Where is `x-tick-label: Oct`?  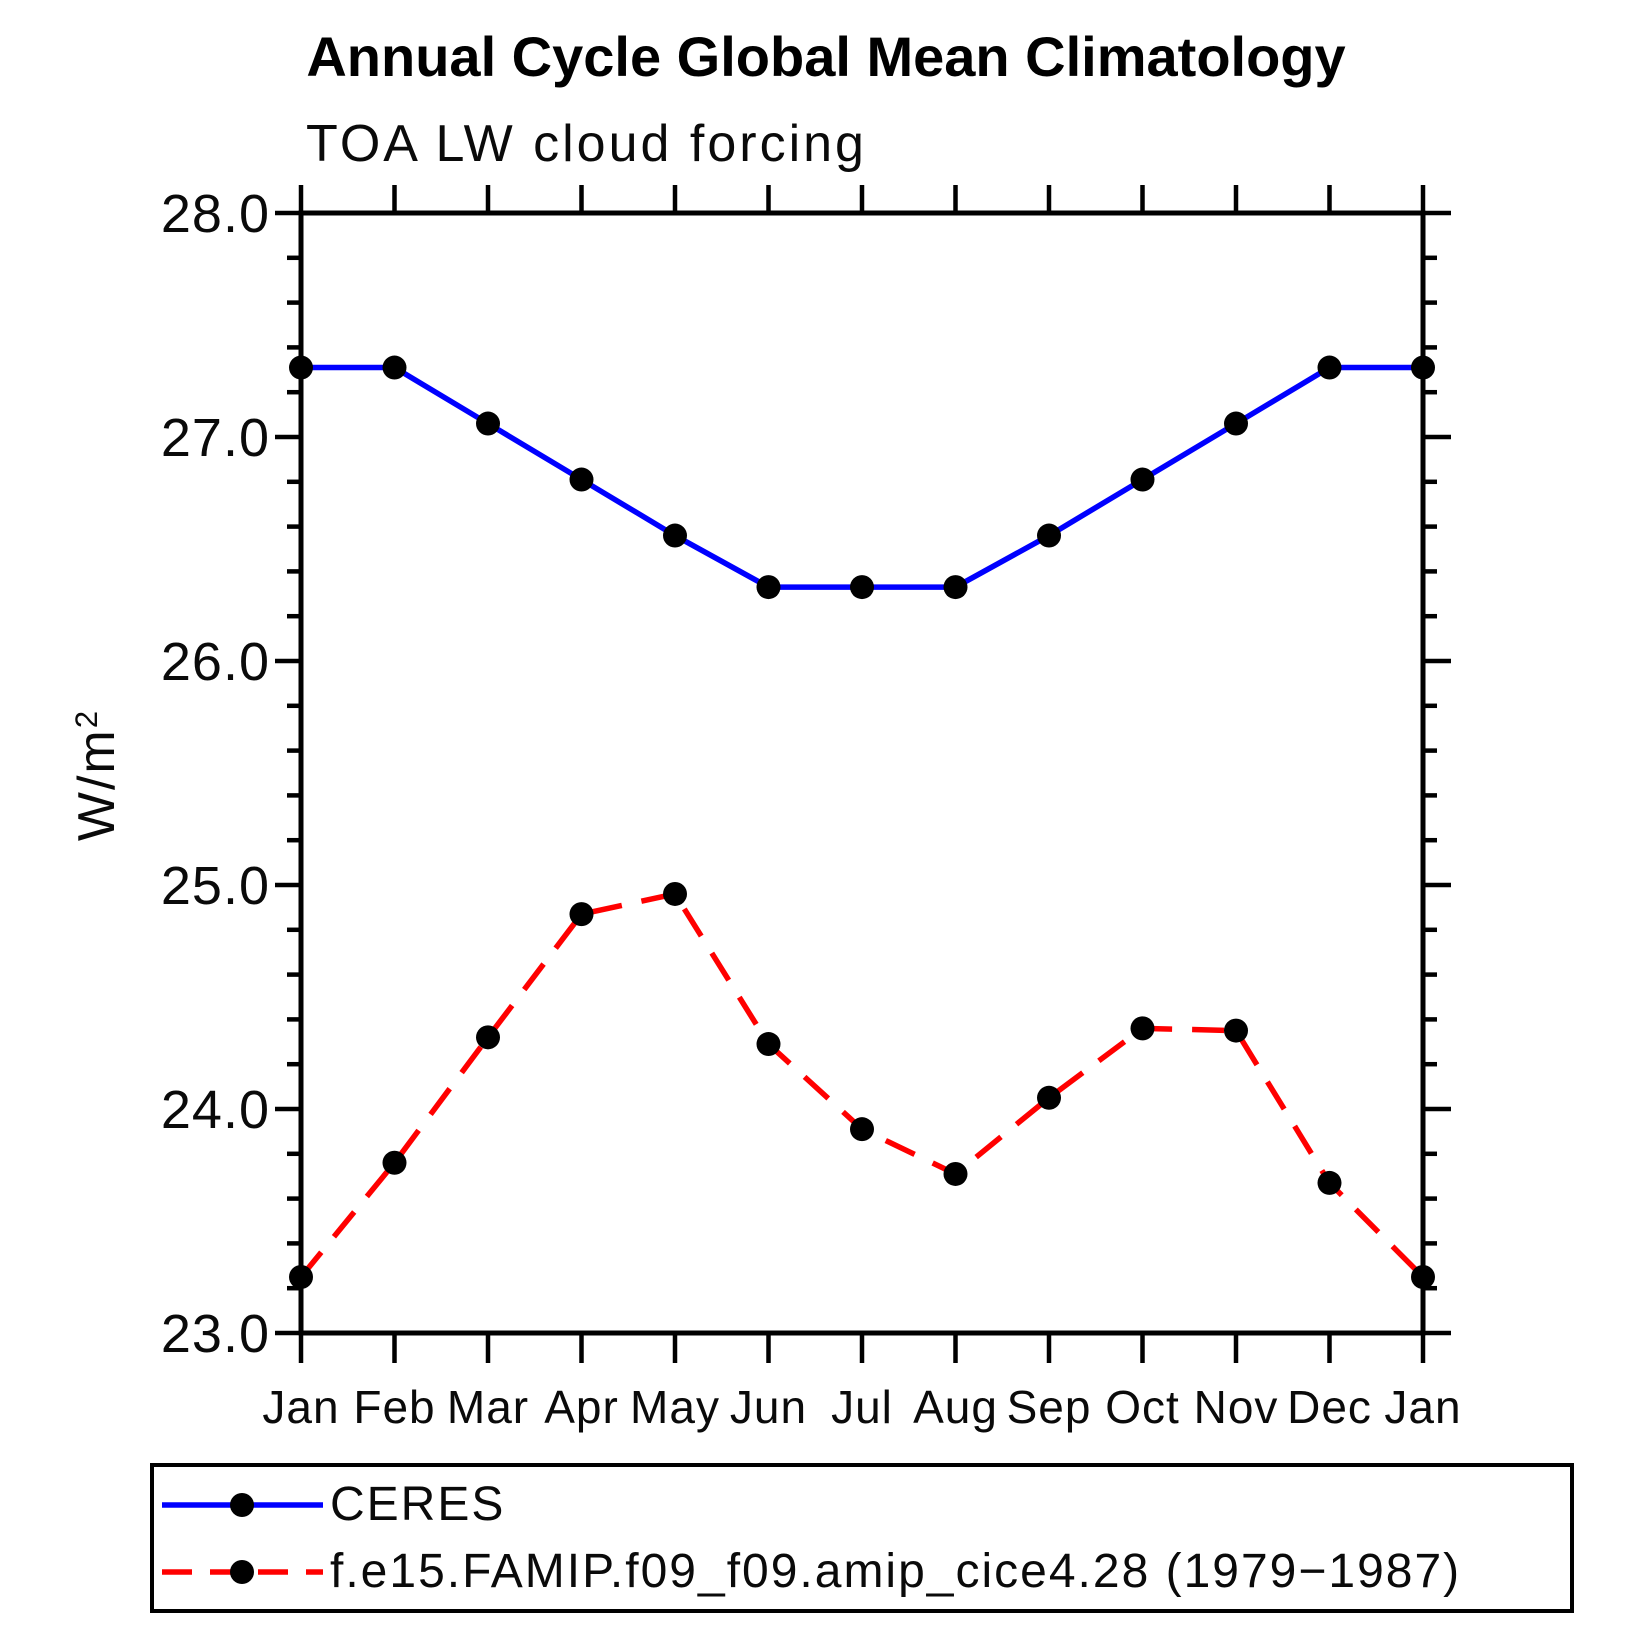
x-tick-label: Oct is located at coordinates (1142, 1407).